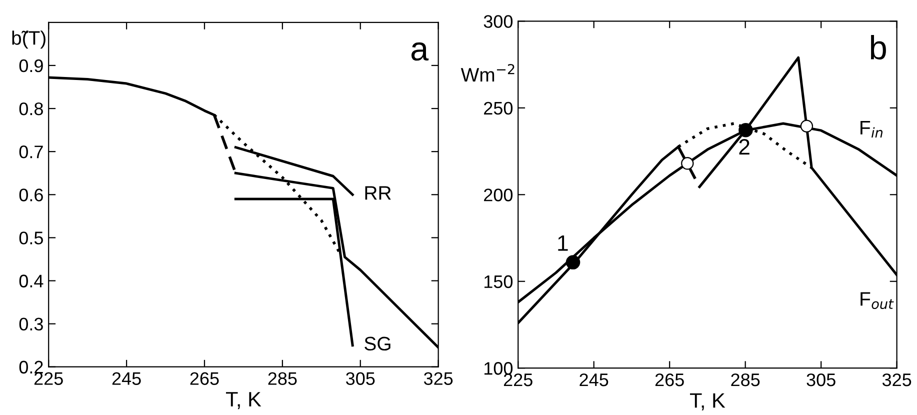  Describe the element at coordinates (878, 47) in the screenshot. I see `annotation: b` at that location.